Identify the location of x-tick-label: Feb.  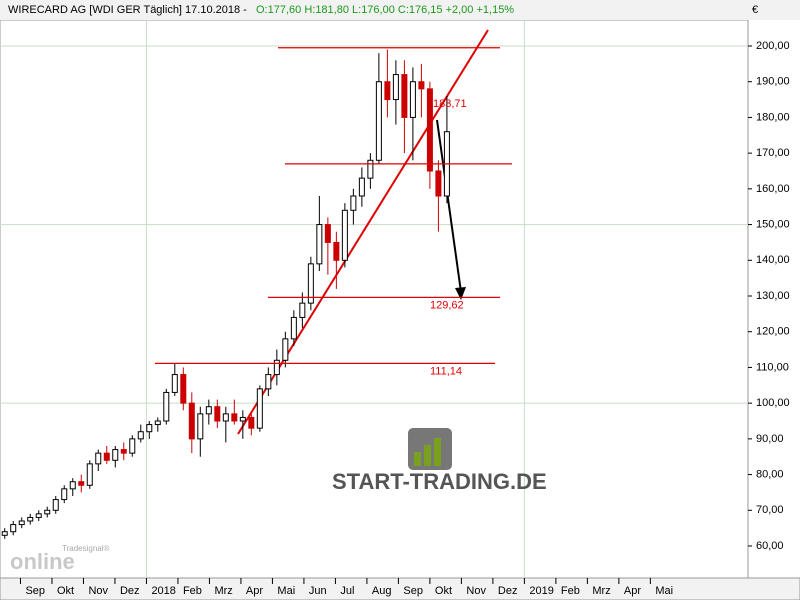
(570, 591).